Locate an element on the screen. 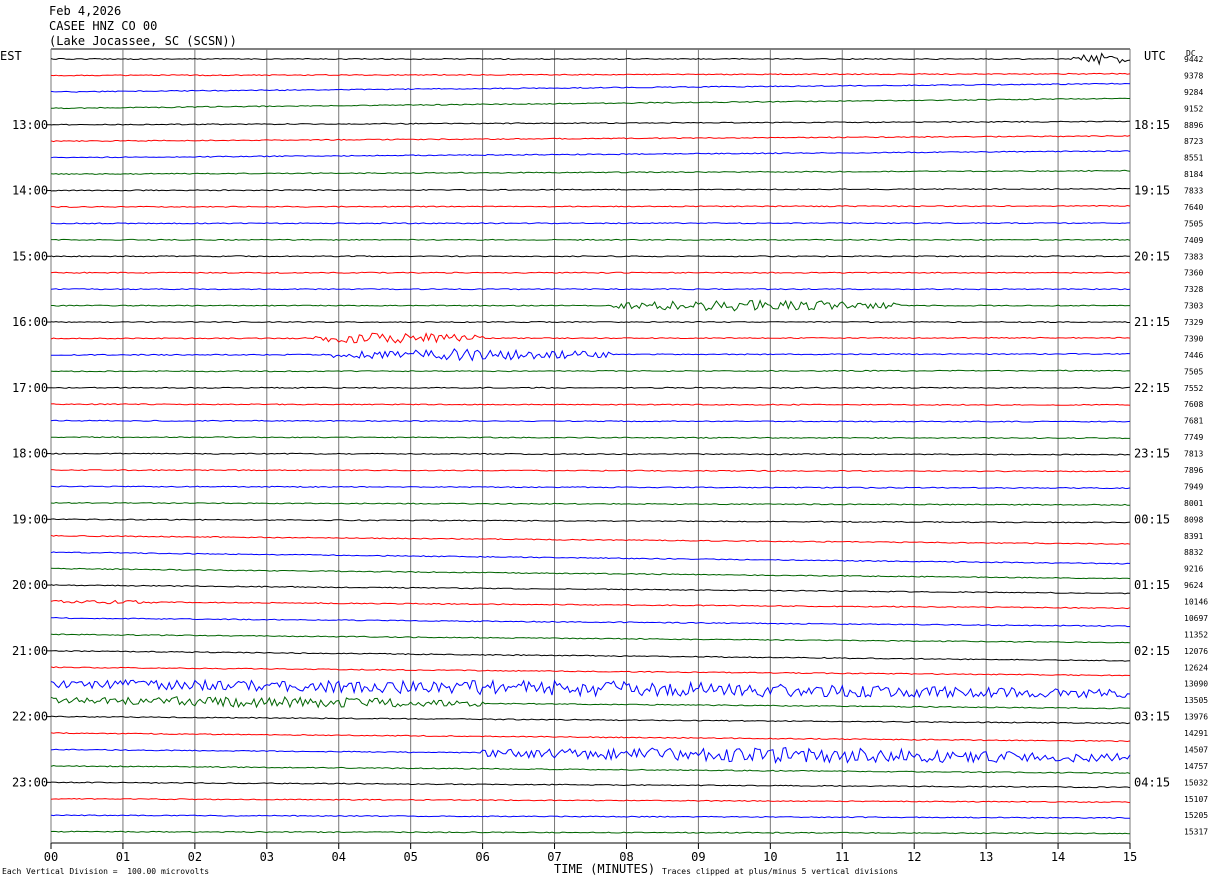 Image resolution: width=1210 pixels, height=886 pixels. x-tick-label: 08 is located at coordinates (626, 857).